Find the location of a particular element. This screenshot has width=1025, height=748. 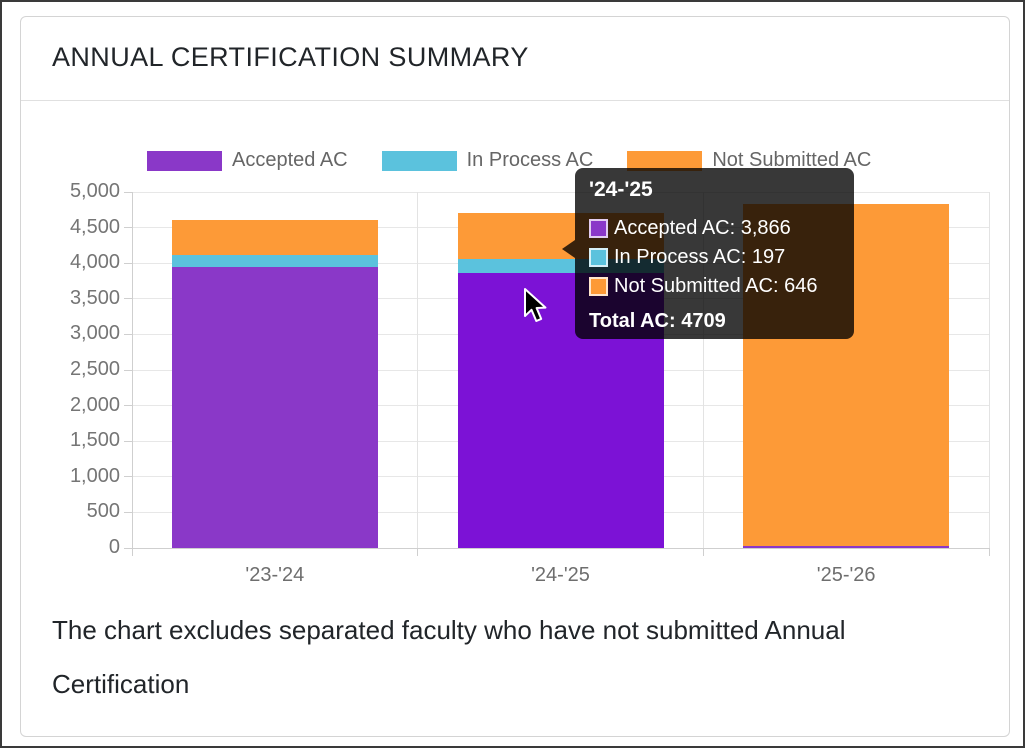

legend-item-3: Not Submitted AC is located at coordinates (749, 160).